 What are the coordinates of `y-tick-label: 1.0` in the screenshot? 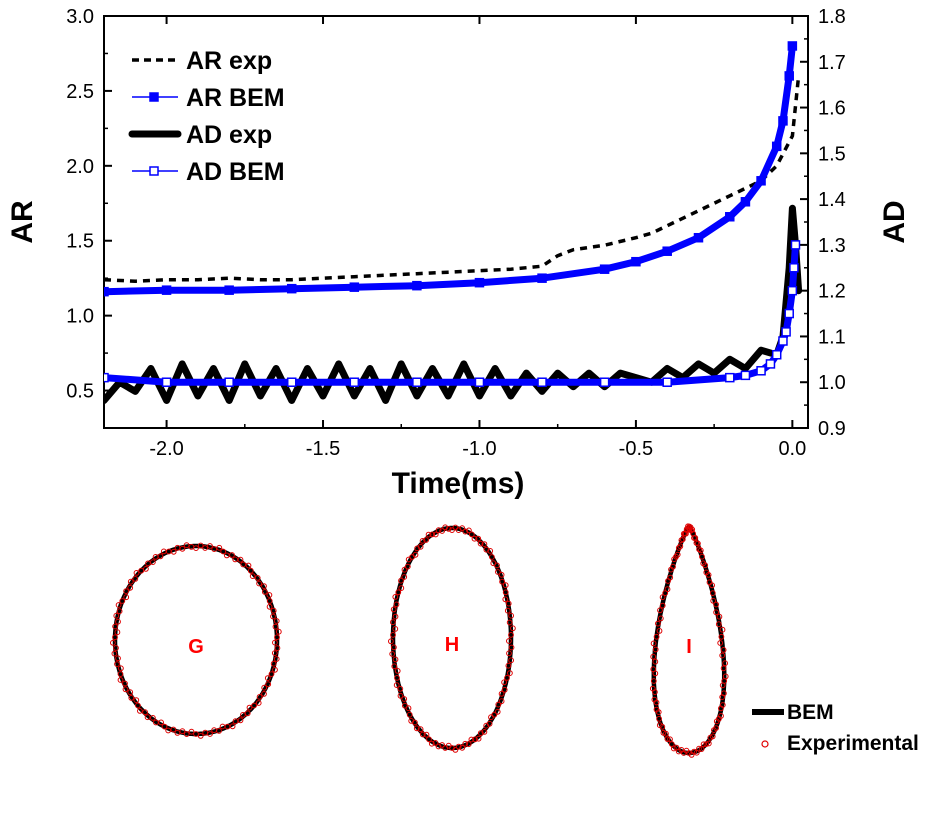 It's located at (80, 317).